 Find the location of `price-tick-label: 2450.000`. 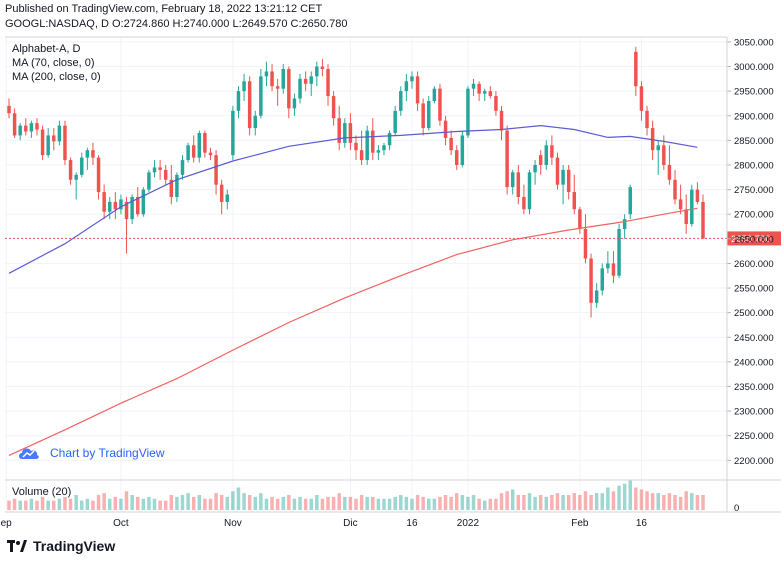

price-tick-label: 2450.000 is located at coordinates (754, 338).